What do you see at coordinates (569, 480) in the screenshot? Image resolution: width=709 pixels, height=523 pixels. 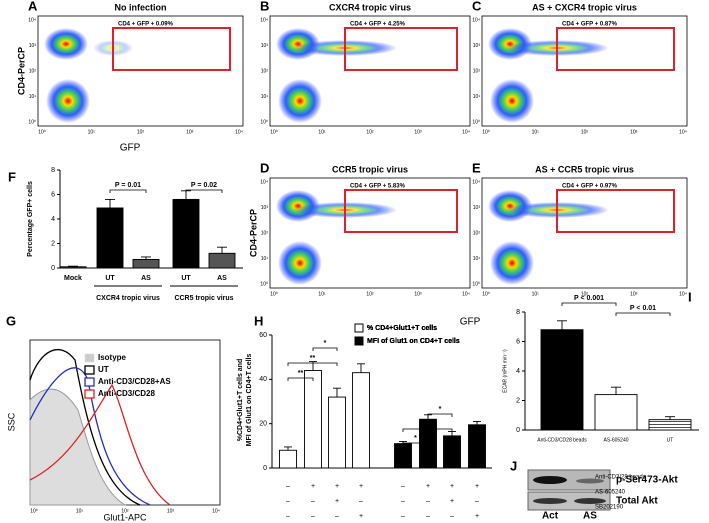 I see `blot` at bounding box center [569, 480].